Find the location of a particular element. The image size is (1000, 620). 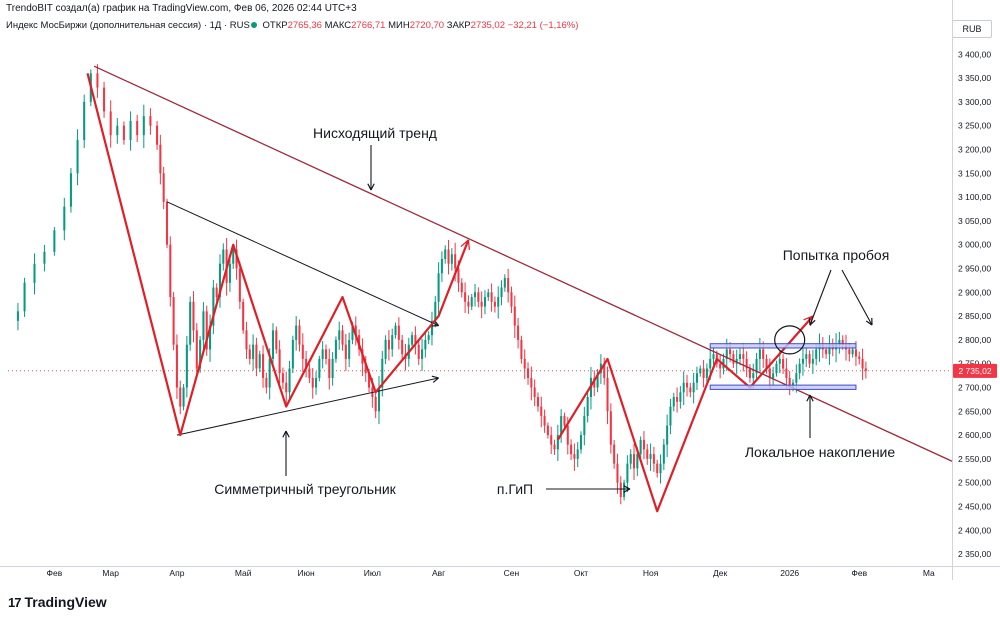

breakout-arrow-left is located at coordinates (820, 297).